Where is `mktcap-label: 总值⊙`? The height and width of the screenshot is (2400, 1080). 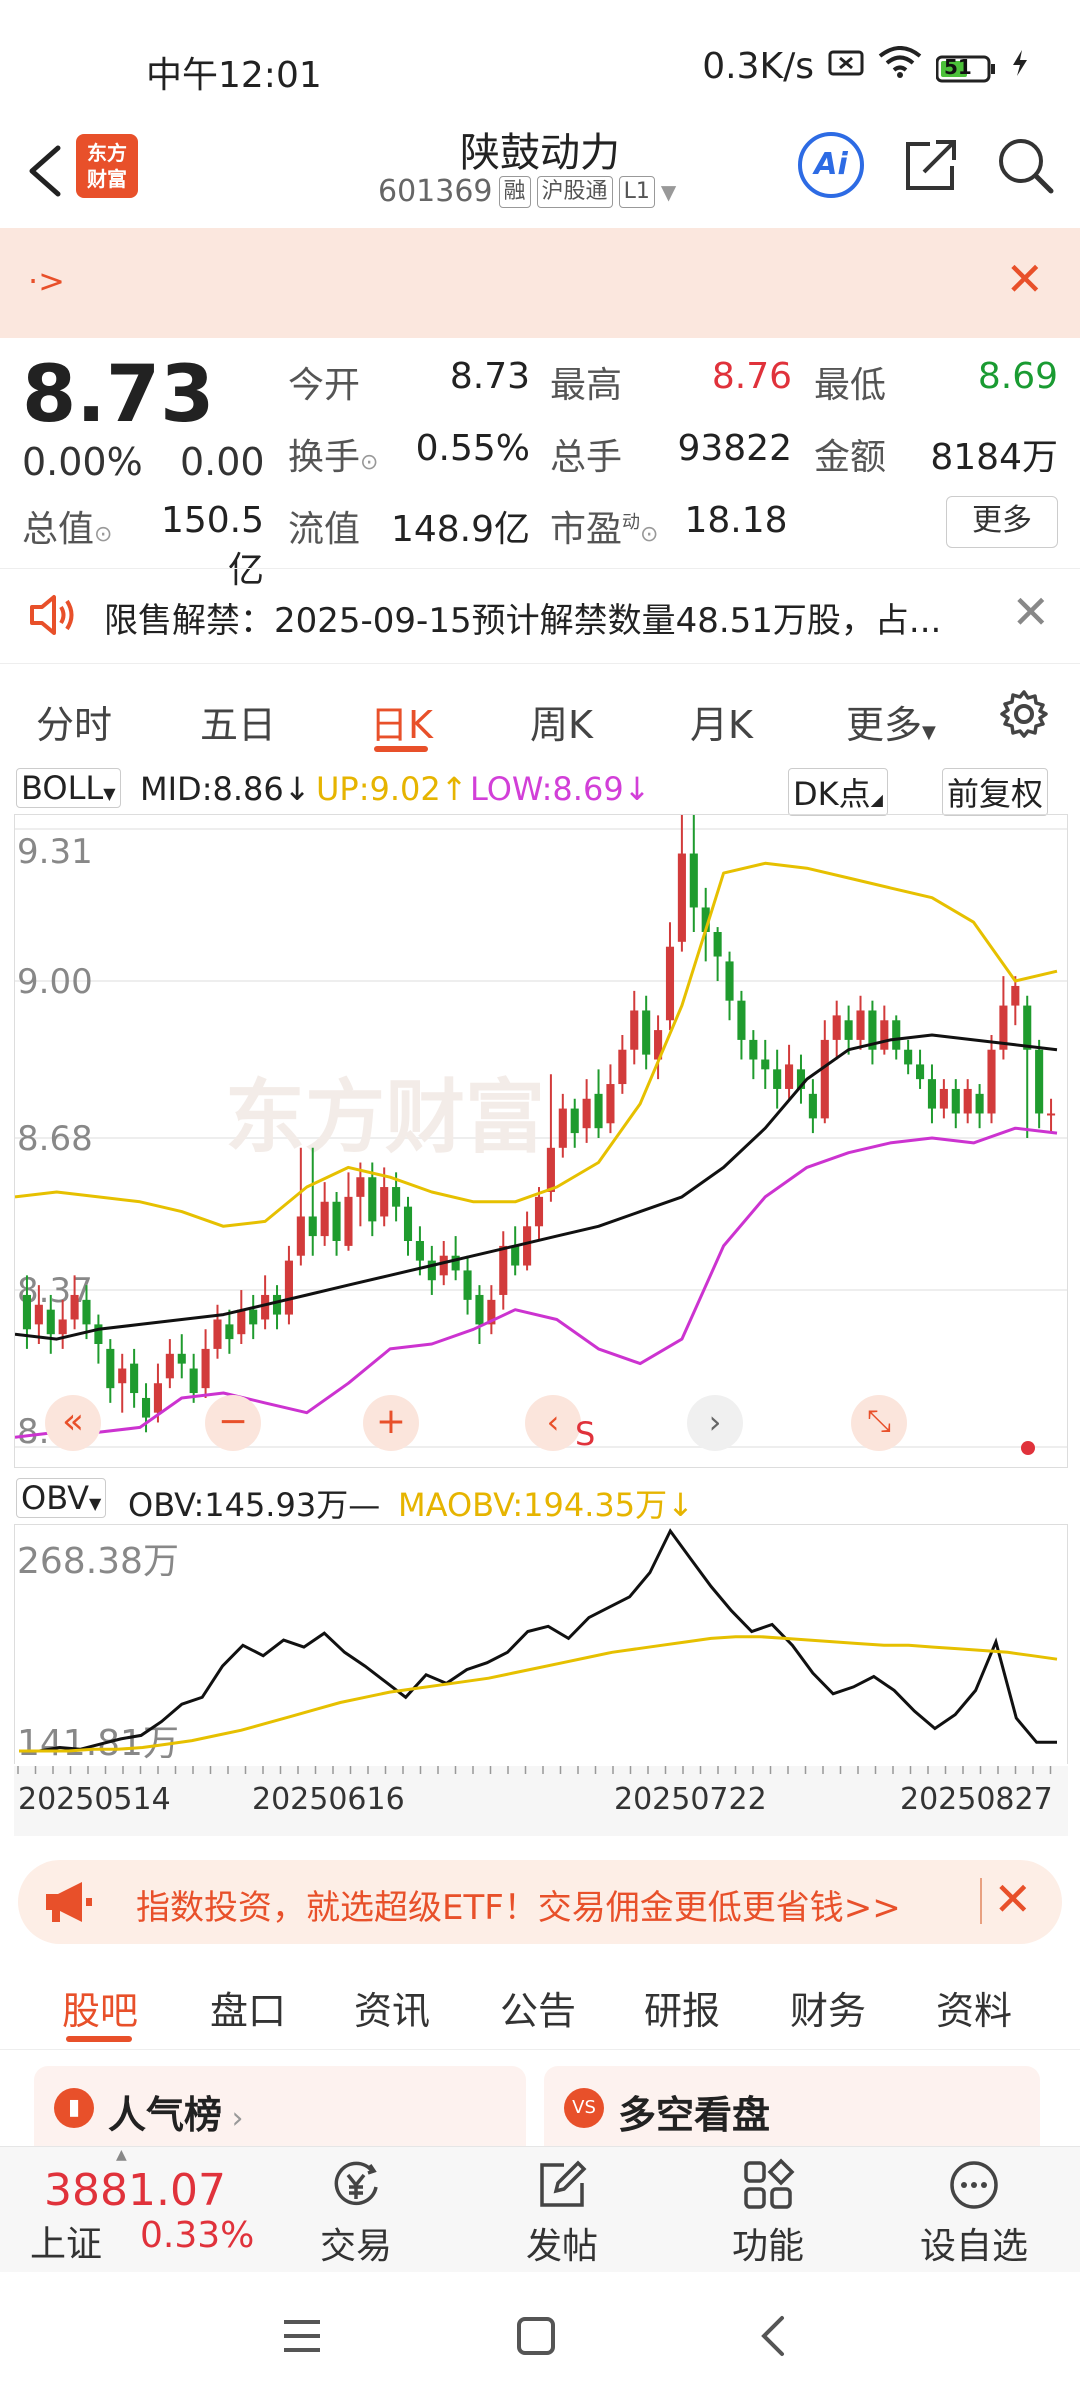 mktcap-label: 总值⊙ is located at coordinates (67, 529).